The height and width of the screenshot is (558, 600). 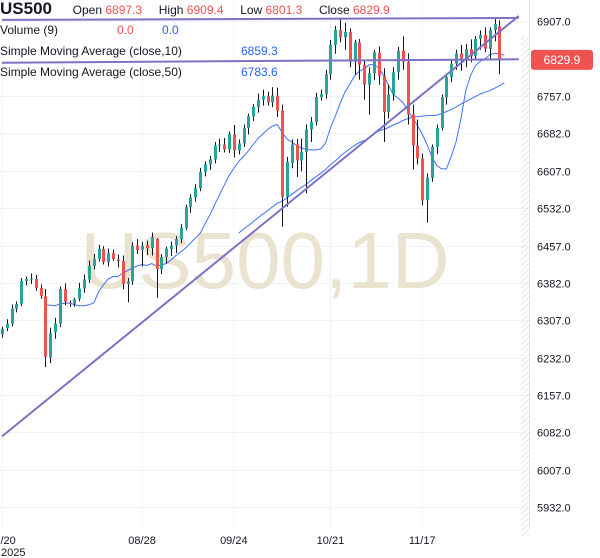 What do you see at coordinates (554, 285) in the screenshot?
I see `price-tick-label: 6382.0` at bounding box center [554, 285].